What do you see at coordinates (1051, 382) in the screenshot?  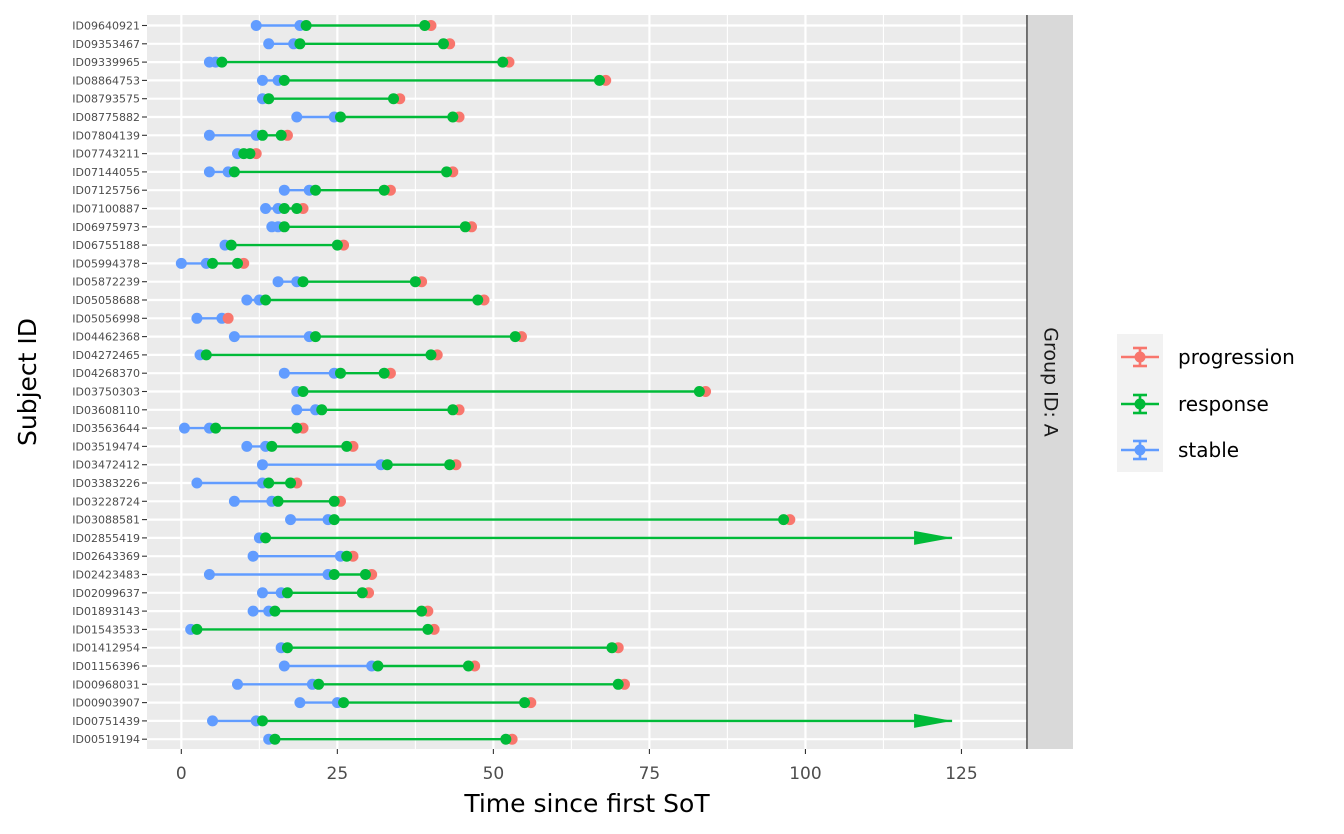 I see `facet-strip-label: Group ID: A` at bounding box center [1051, 382].